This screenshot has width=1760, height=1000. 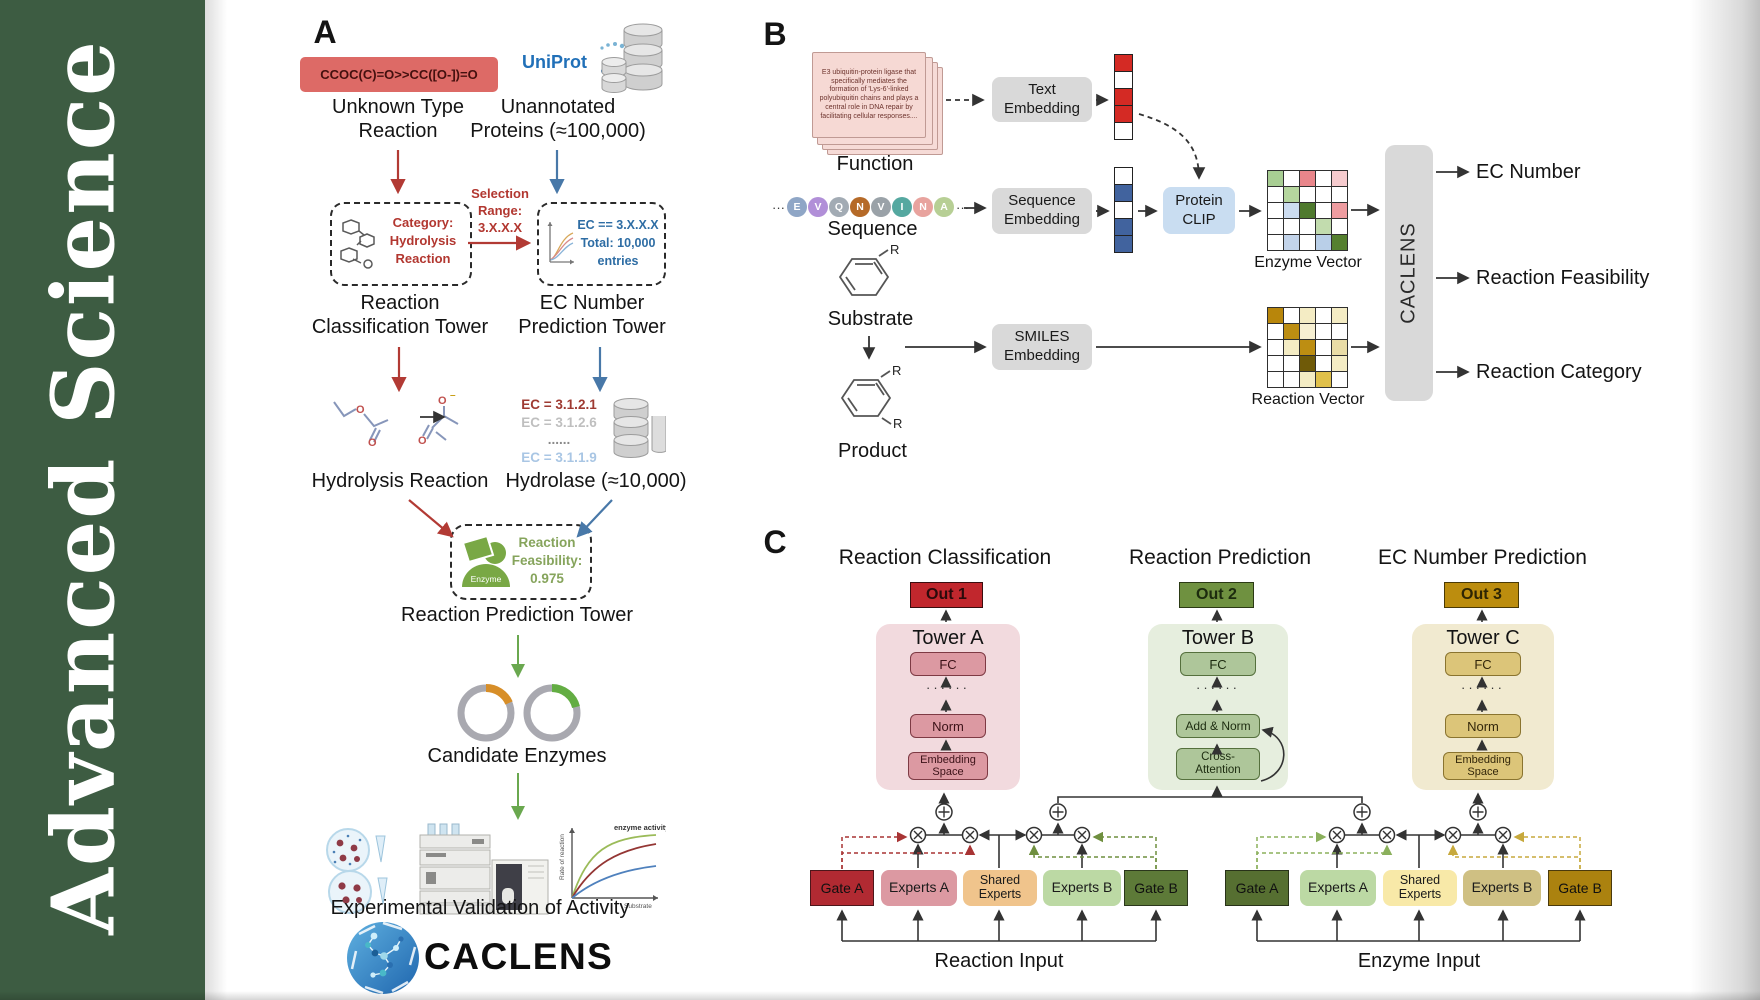 What do you see at coordinates (1042, 347) in the screenshot?
I see `smiles-embedding-box: SMILES Embedding` at bounding box center [1042, 347].